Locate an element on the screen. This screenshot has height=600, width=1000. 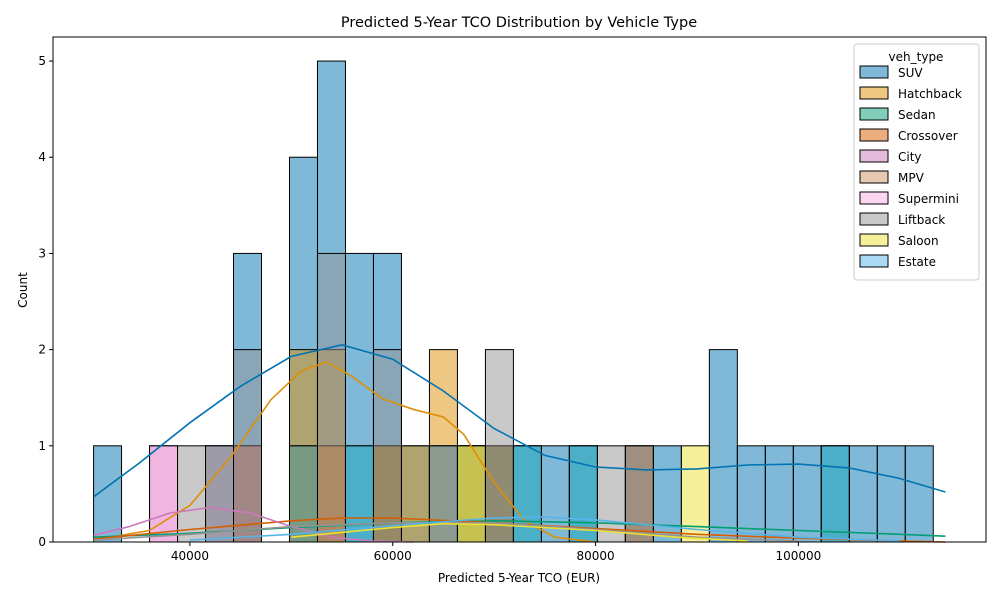
bar-supermini is located at coordinates (164, 494).